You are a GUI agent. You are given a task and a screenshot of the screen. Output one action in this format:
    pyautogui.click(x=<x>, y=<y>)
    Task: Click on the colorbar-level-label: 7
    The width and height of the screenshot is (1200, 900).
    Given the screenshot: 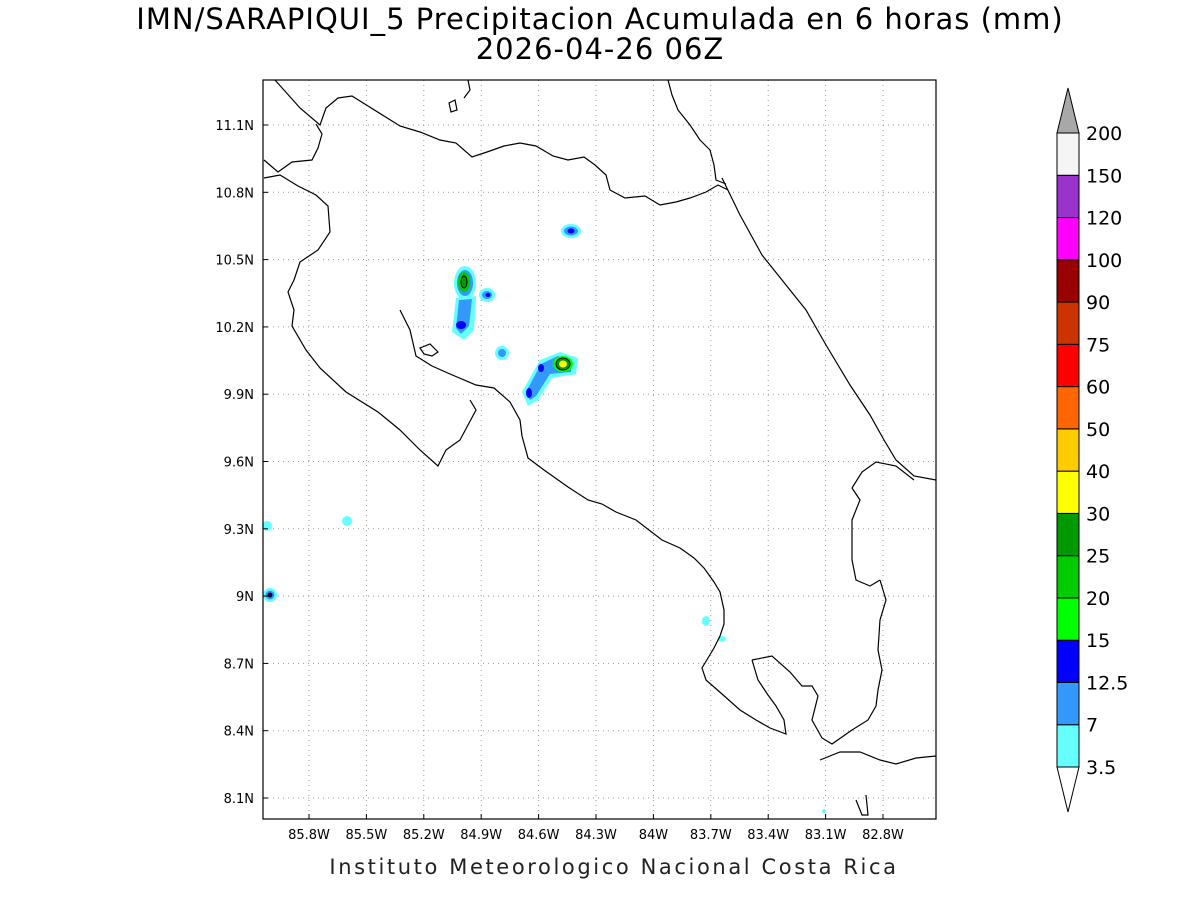 What is the action you would take?
    pyautogui.click(x=1092, y=726)
    